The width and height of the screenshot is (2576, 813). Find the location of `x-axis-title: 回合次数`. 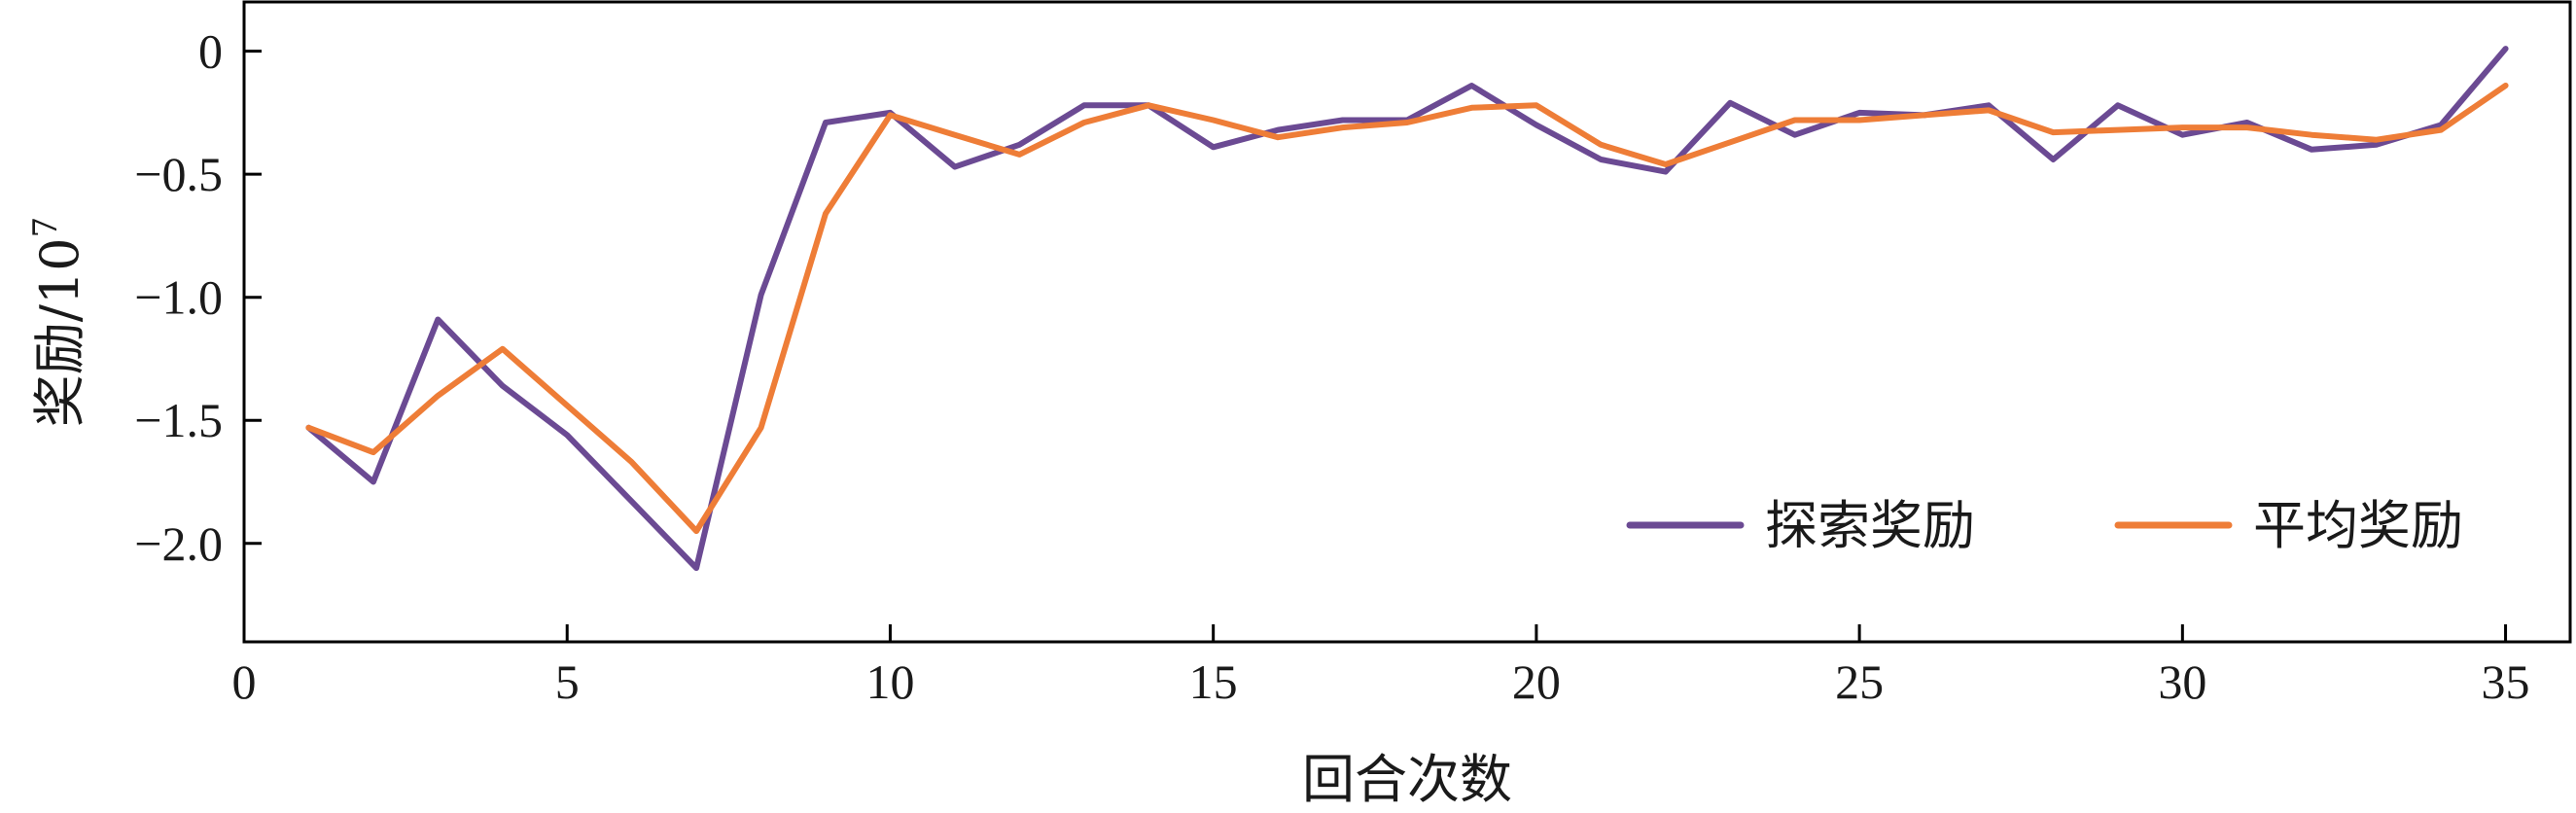

x-axis-title: 回合次数 is located at coordinates (1407, 779).